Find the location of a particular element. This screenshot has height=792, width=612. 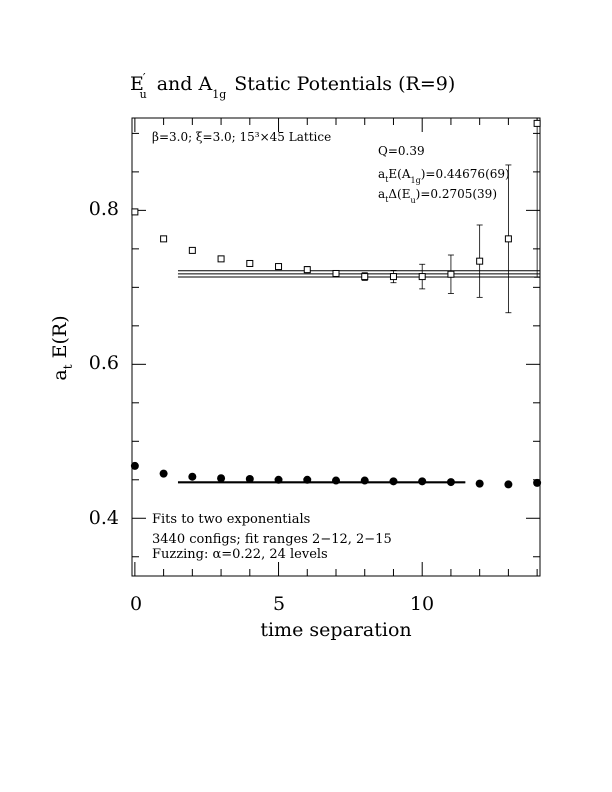

y-label-sub: t is located at coordinates (68, 366).